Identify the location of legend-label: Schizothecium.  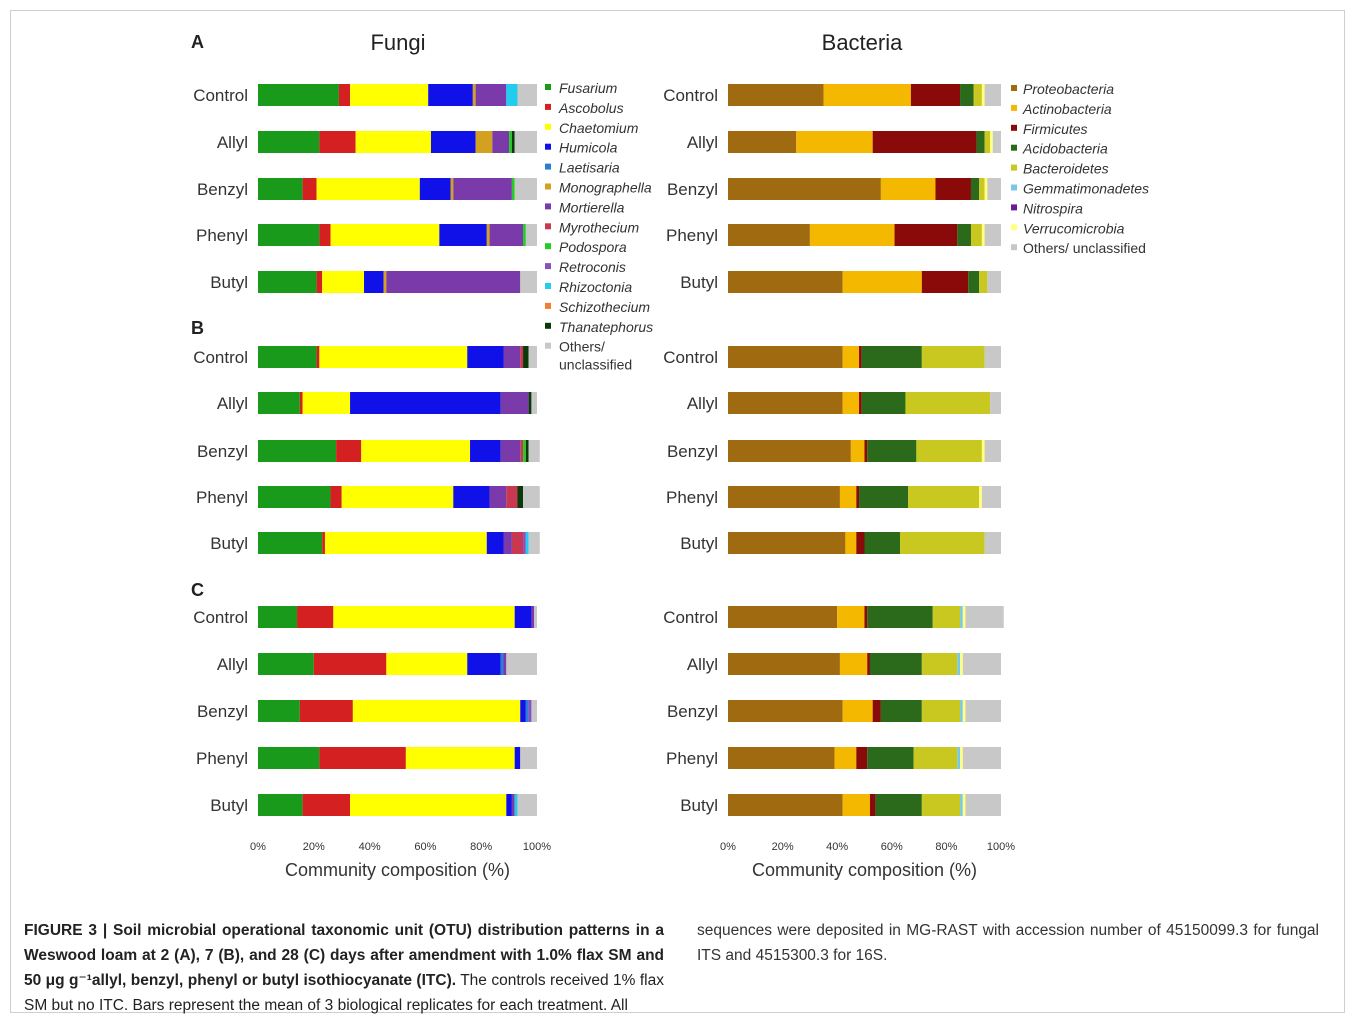
(604, 307).